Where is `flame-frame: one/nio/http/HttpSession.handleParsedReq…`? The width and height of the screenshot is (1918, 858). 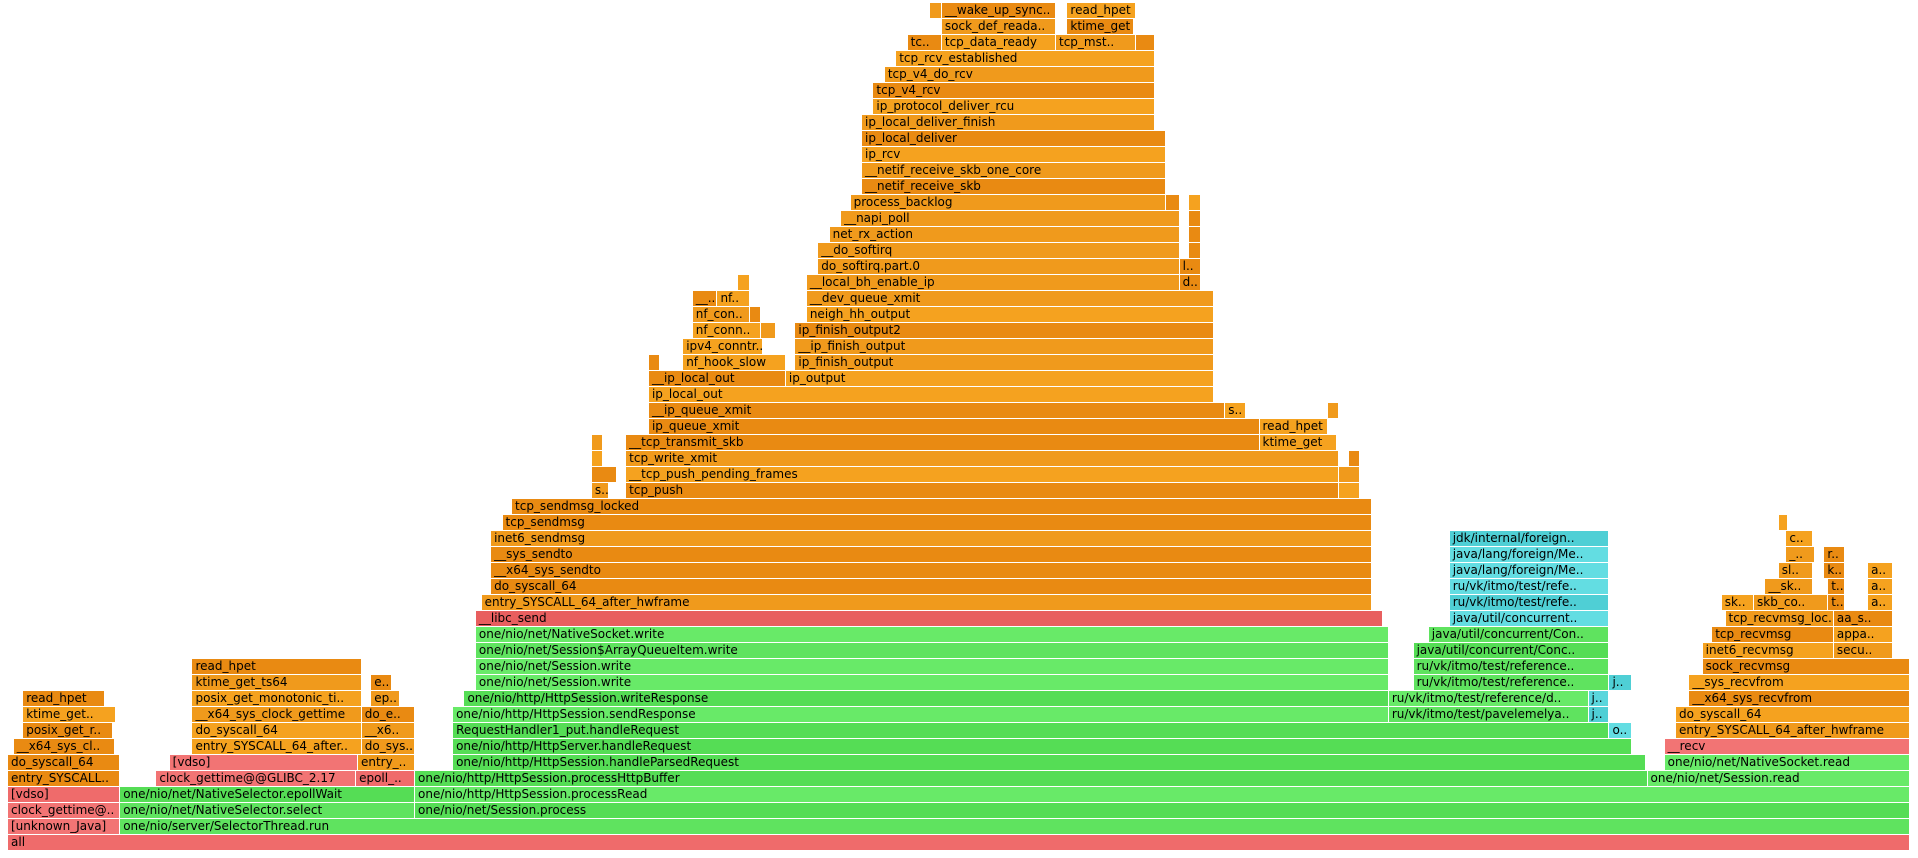
flame-frame: one/nio/http/HttpSession.handleParsedReq… is located at coordinates (1049, 762).